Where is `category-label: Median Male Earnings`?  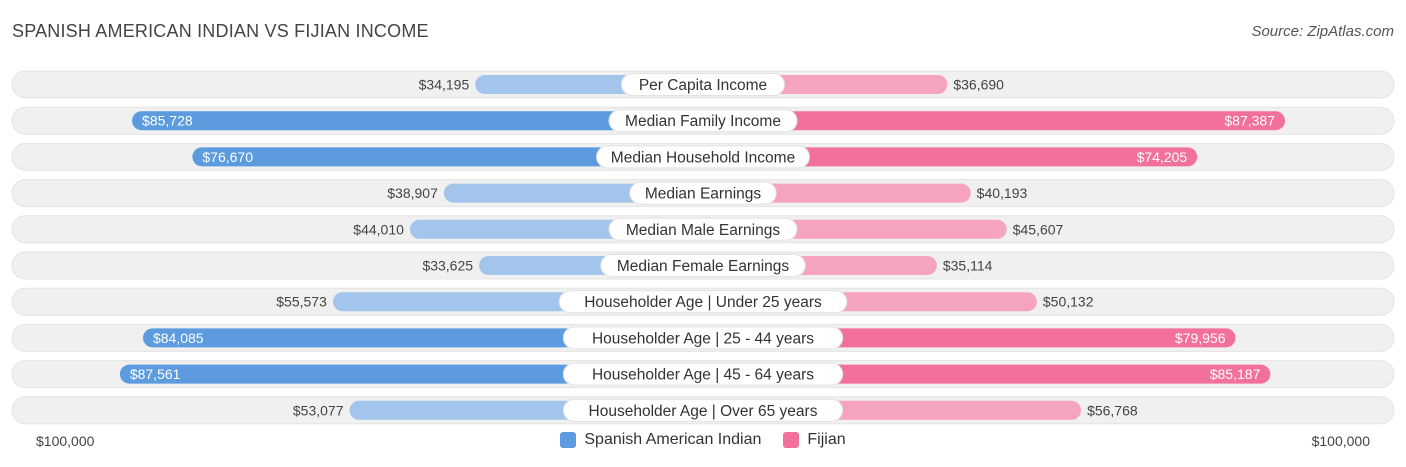
category-label: Median Male Earnings is located at coordinates (703, 230).